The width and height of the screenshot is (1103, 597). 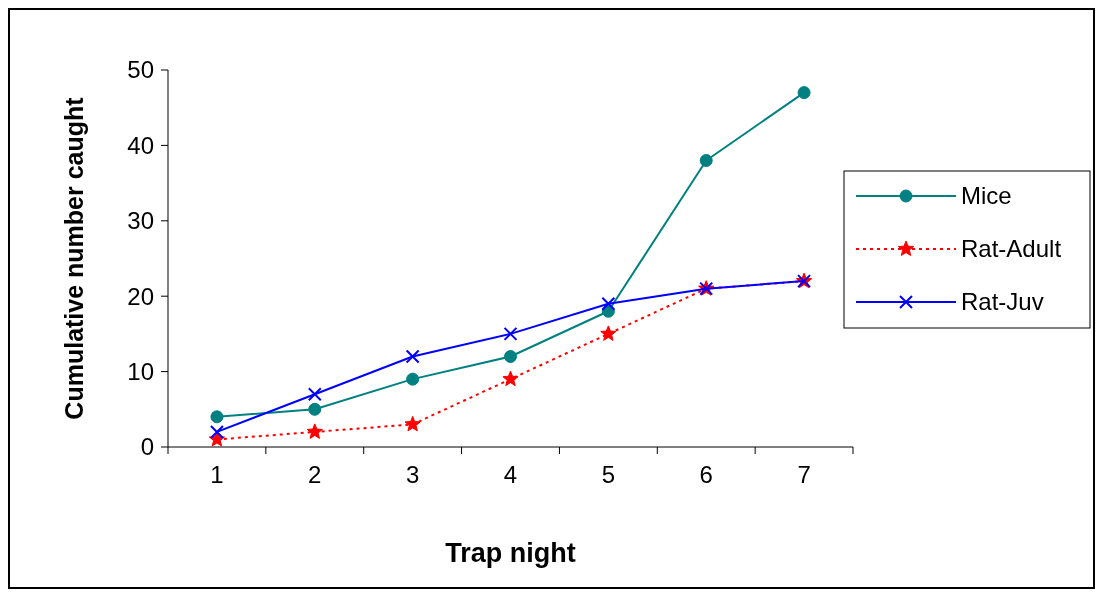 What do you see at coordinates (140, 221) in the screenshot?
I see `y-tick-label: 30` at bounding box center [140, 221].